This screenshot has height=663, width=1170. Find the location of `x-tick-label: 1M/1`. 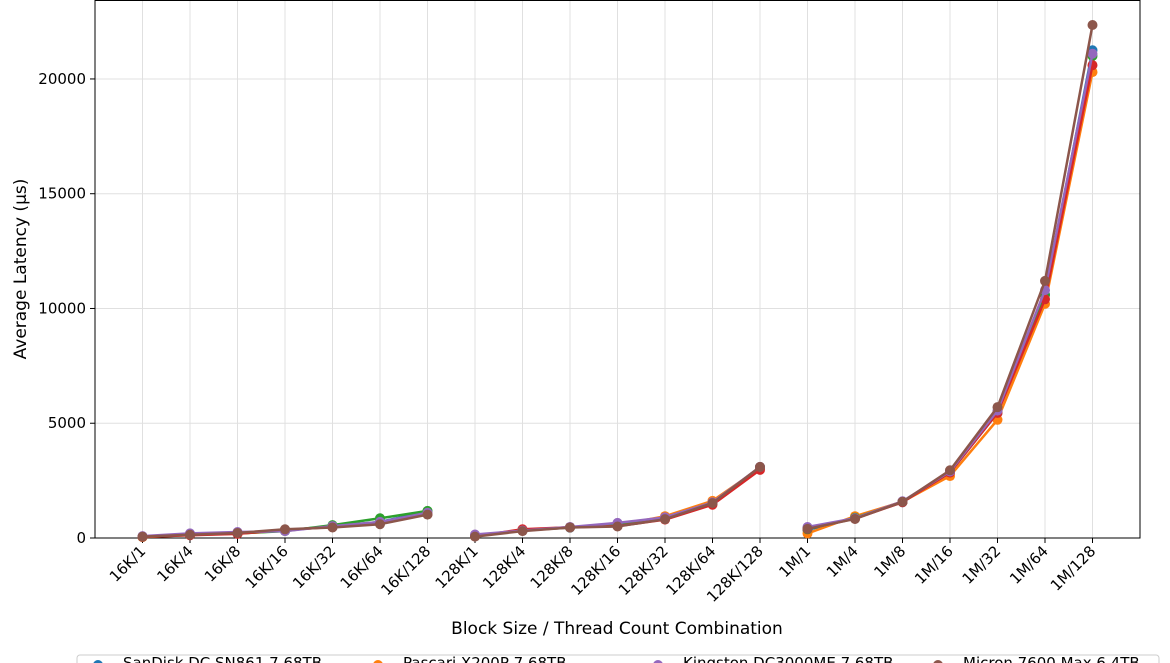

x-tick-label: 1M/1 is located at coordinates (794, 561).